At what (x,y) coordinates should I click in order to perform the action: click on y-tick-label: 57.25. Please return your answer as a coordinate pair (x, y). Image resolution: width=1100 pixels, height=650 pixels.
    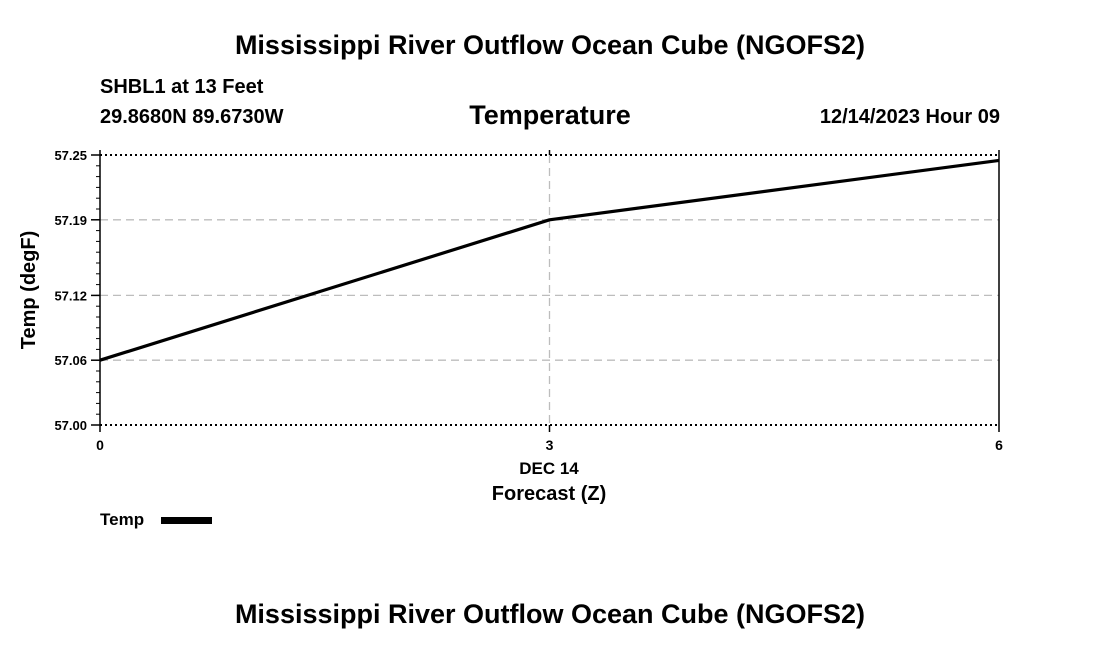
    Looking at the image, I should click on (70, 155).